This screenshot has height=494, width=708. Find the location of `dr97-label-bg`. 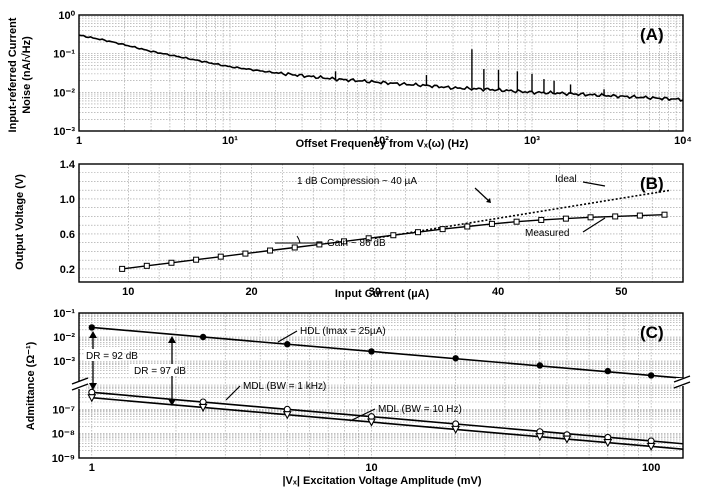

dr97-label-bg is located at coordinates (156, 370).